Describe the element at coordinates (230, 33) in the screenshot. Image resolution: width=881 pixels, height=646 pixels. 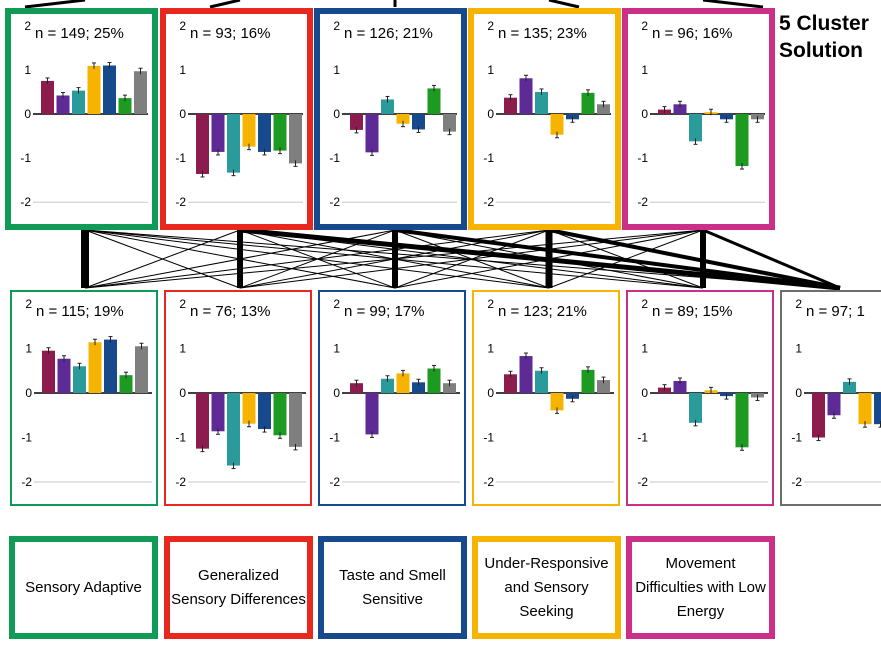
I see `cluster-size-label: n = 93; 16%` at that location.